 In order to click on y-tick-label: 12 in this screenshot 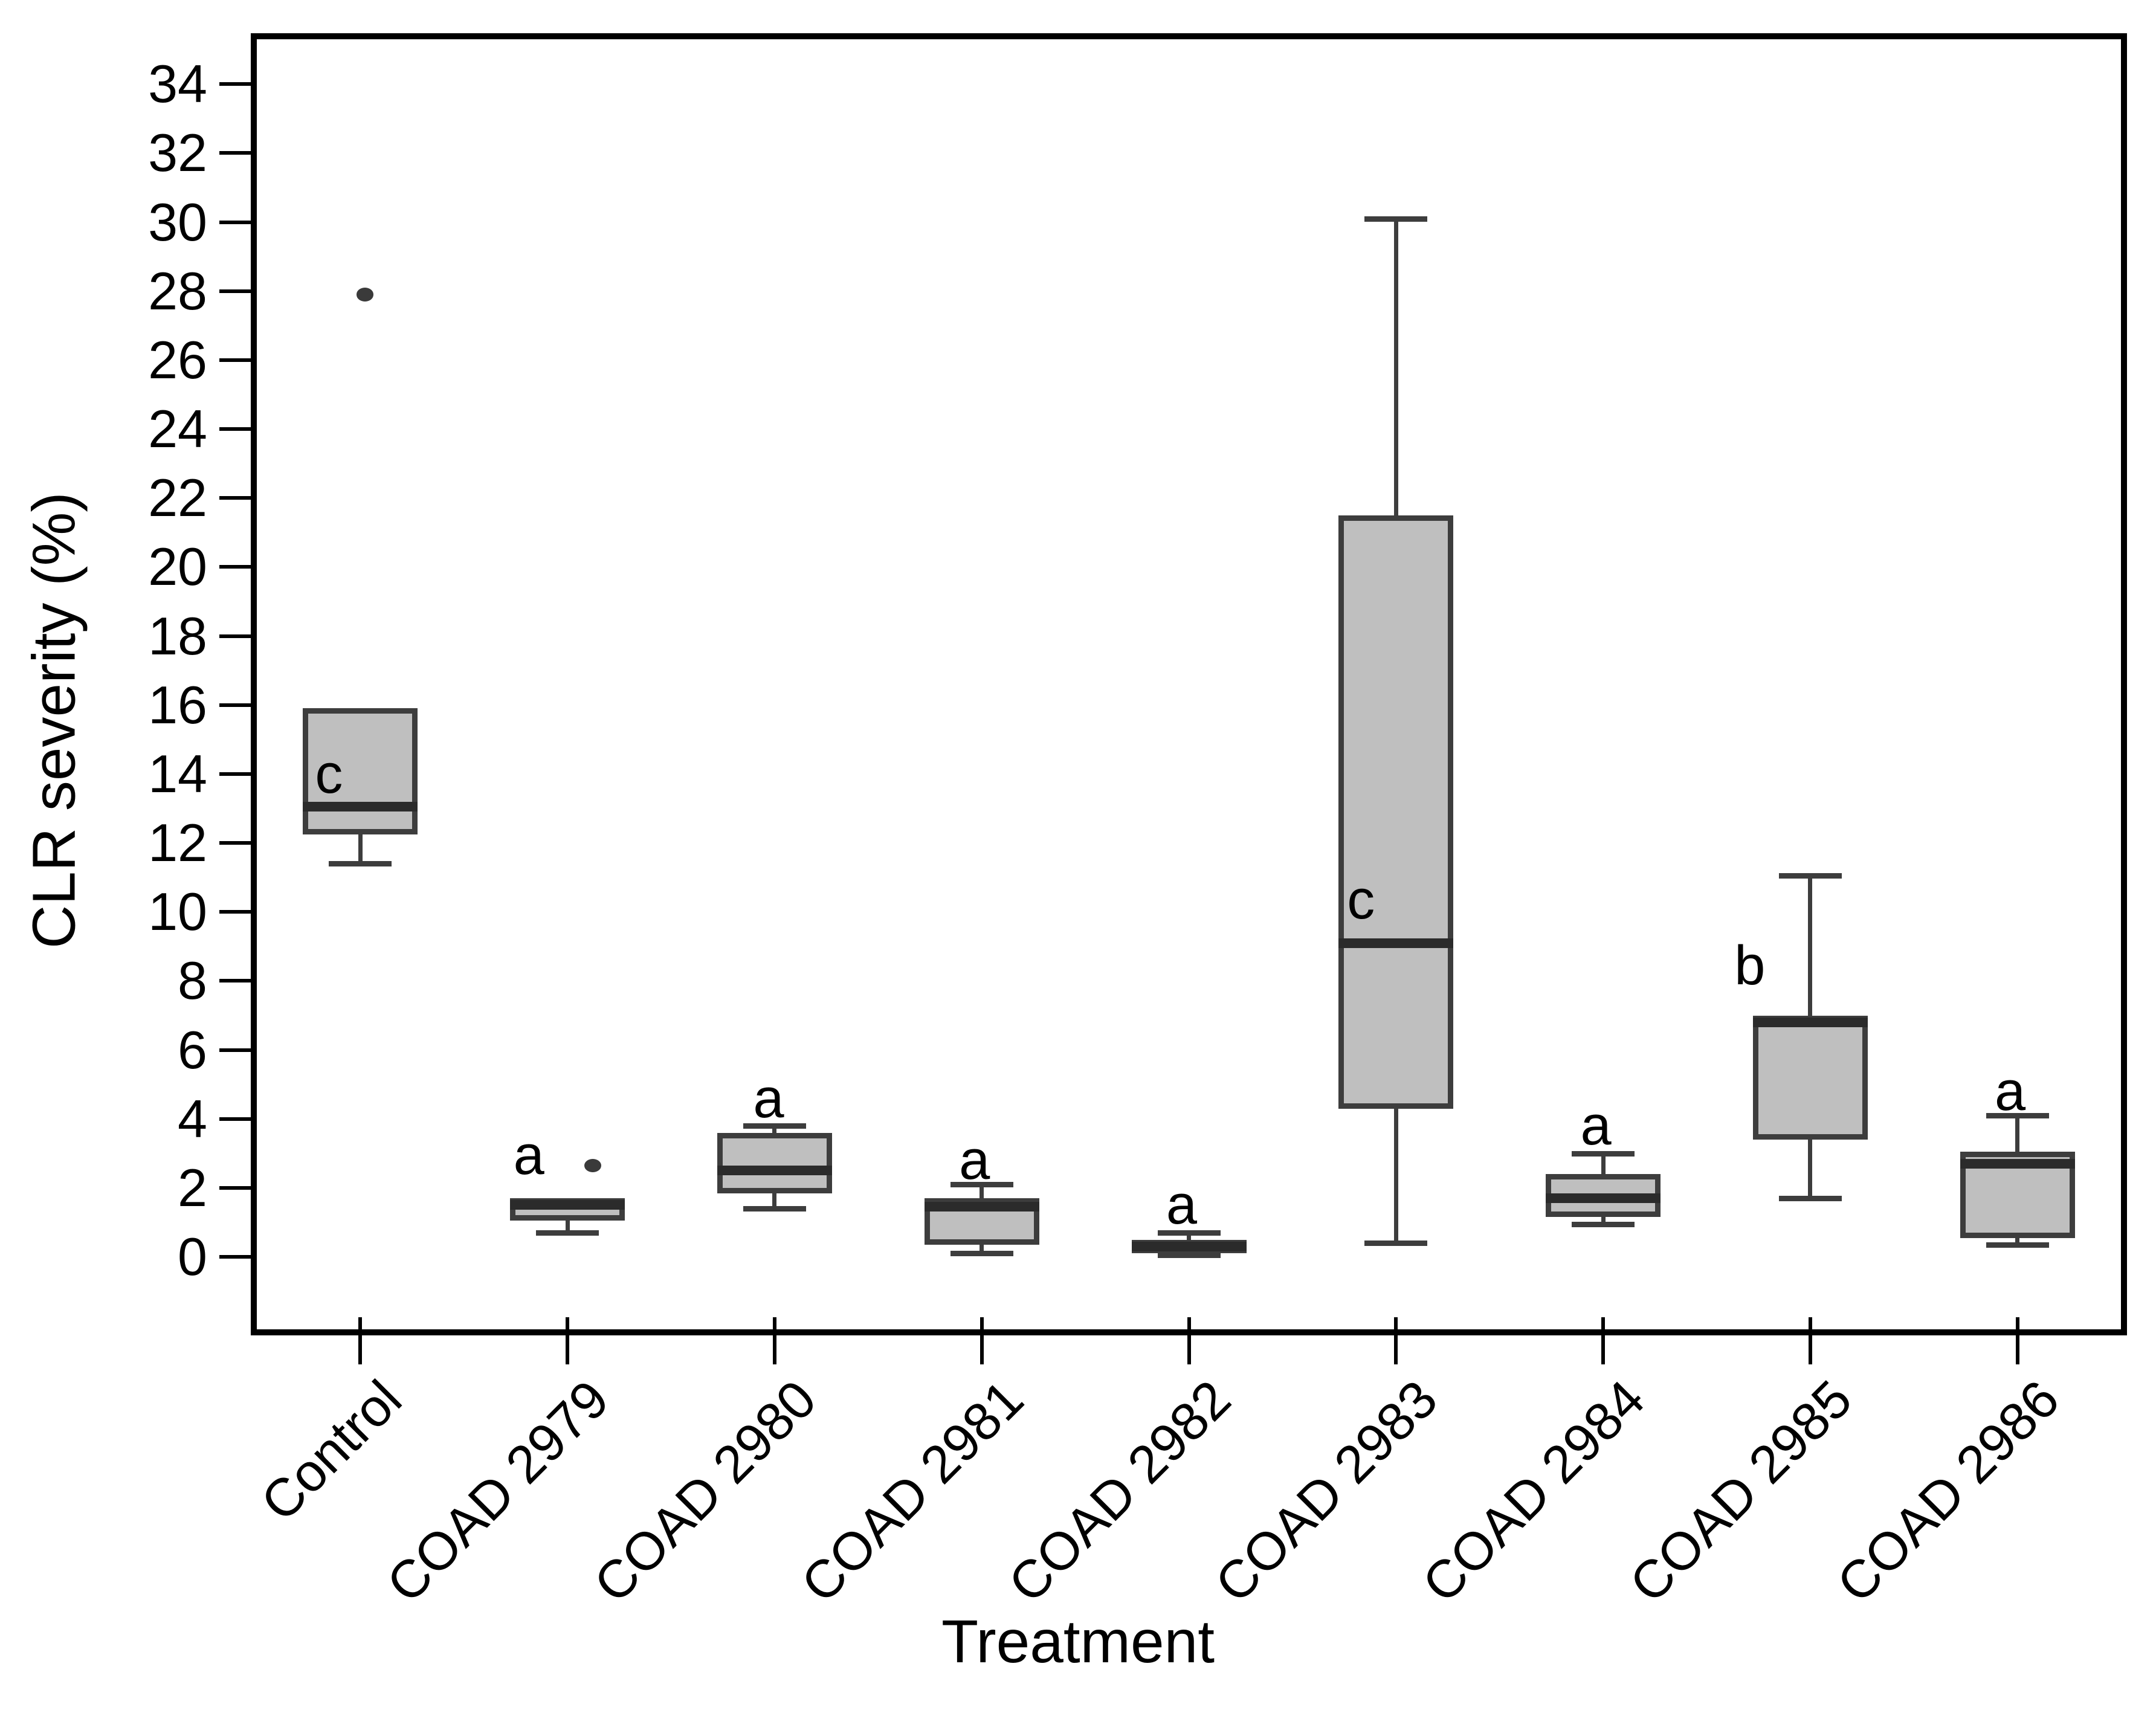, I will do `click(178, 843)`.